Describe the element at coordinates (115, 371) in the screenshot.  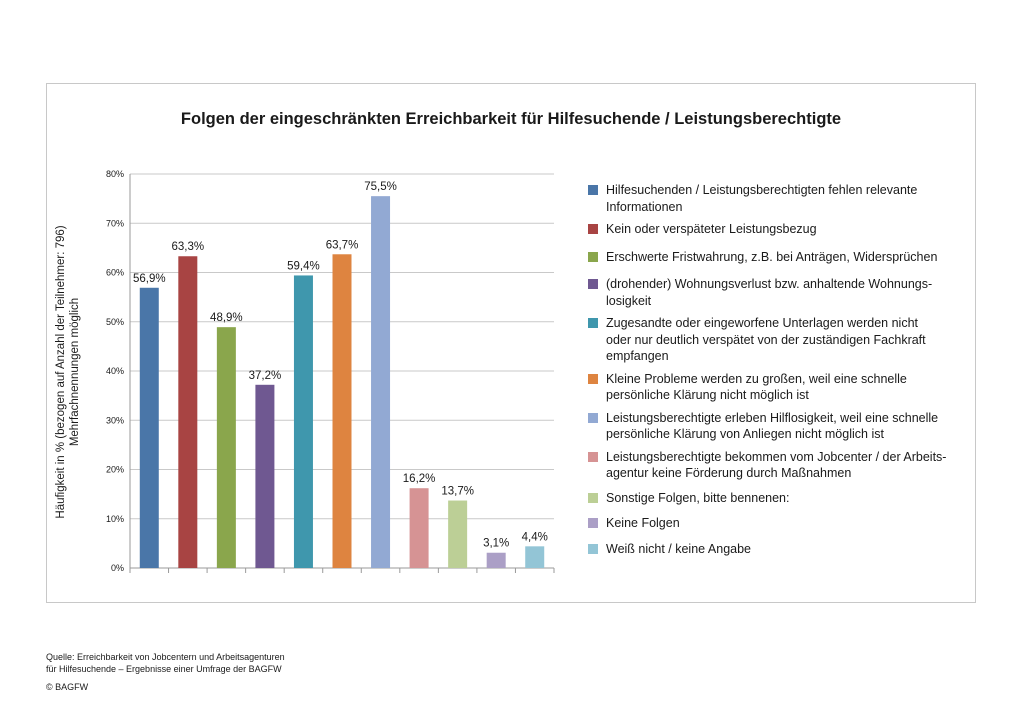
I see `y-tick-label: 40%` at that location.